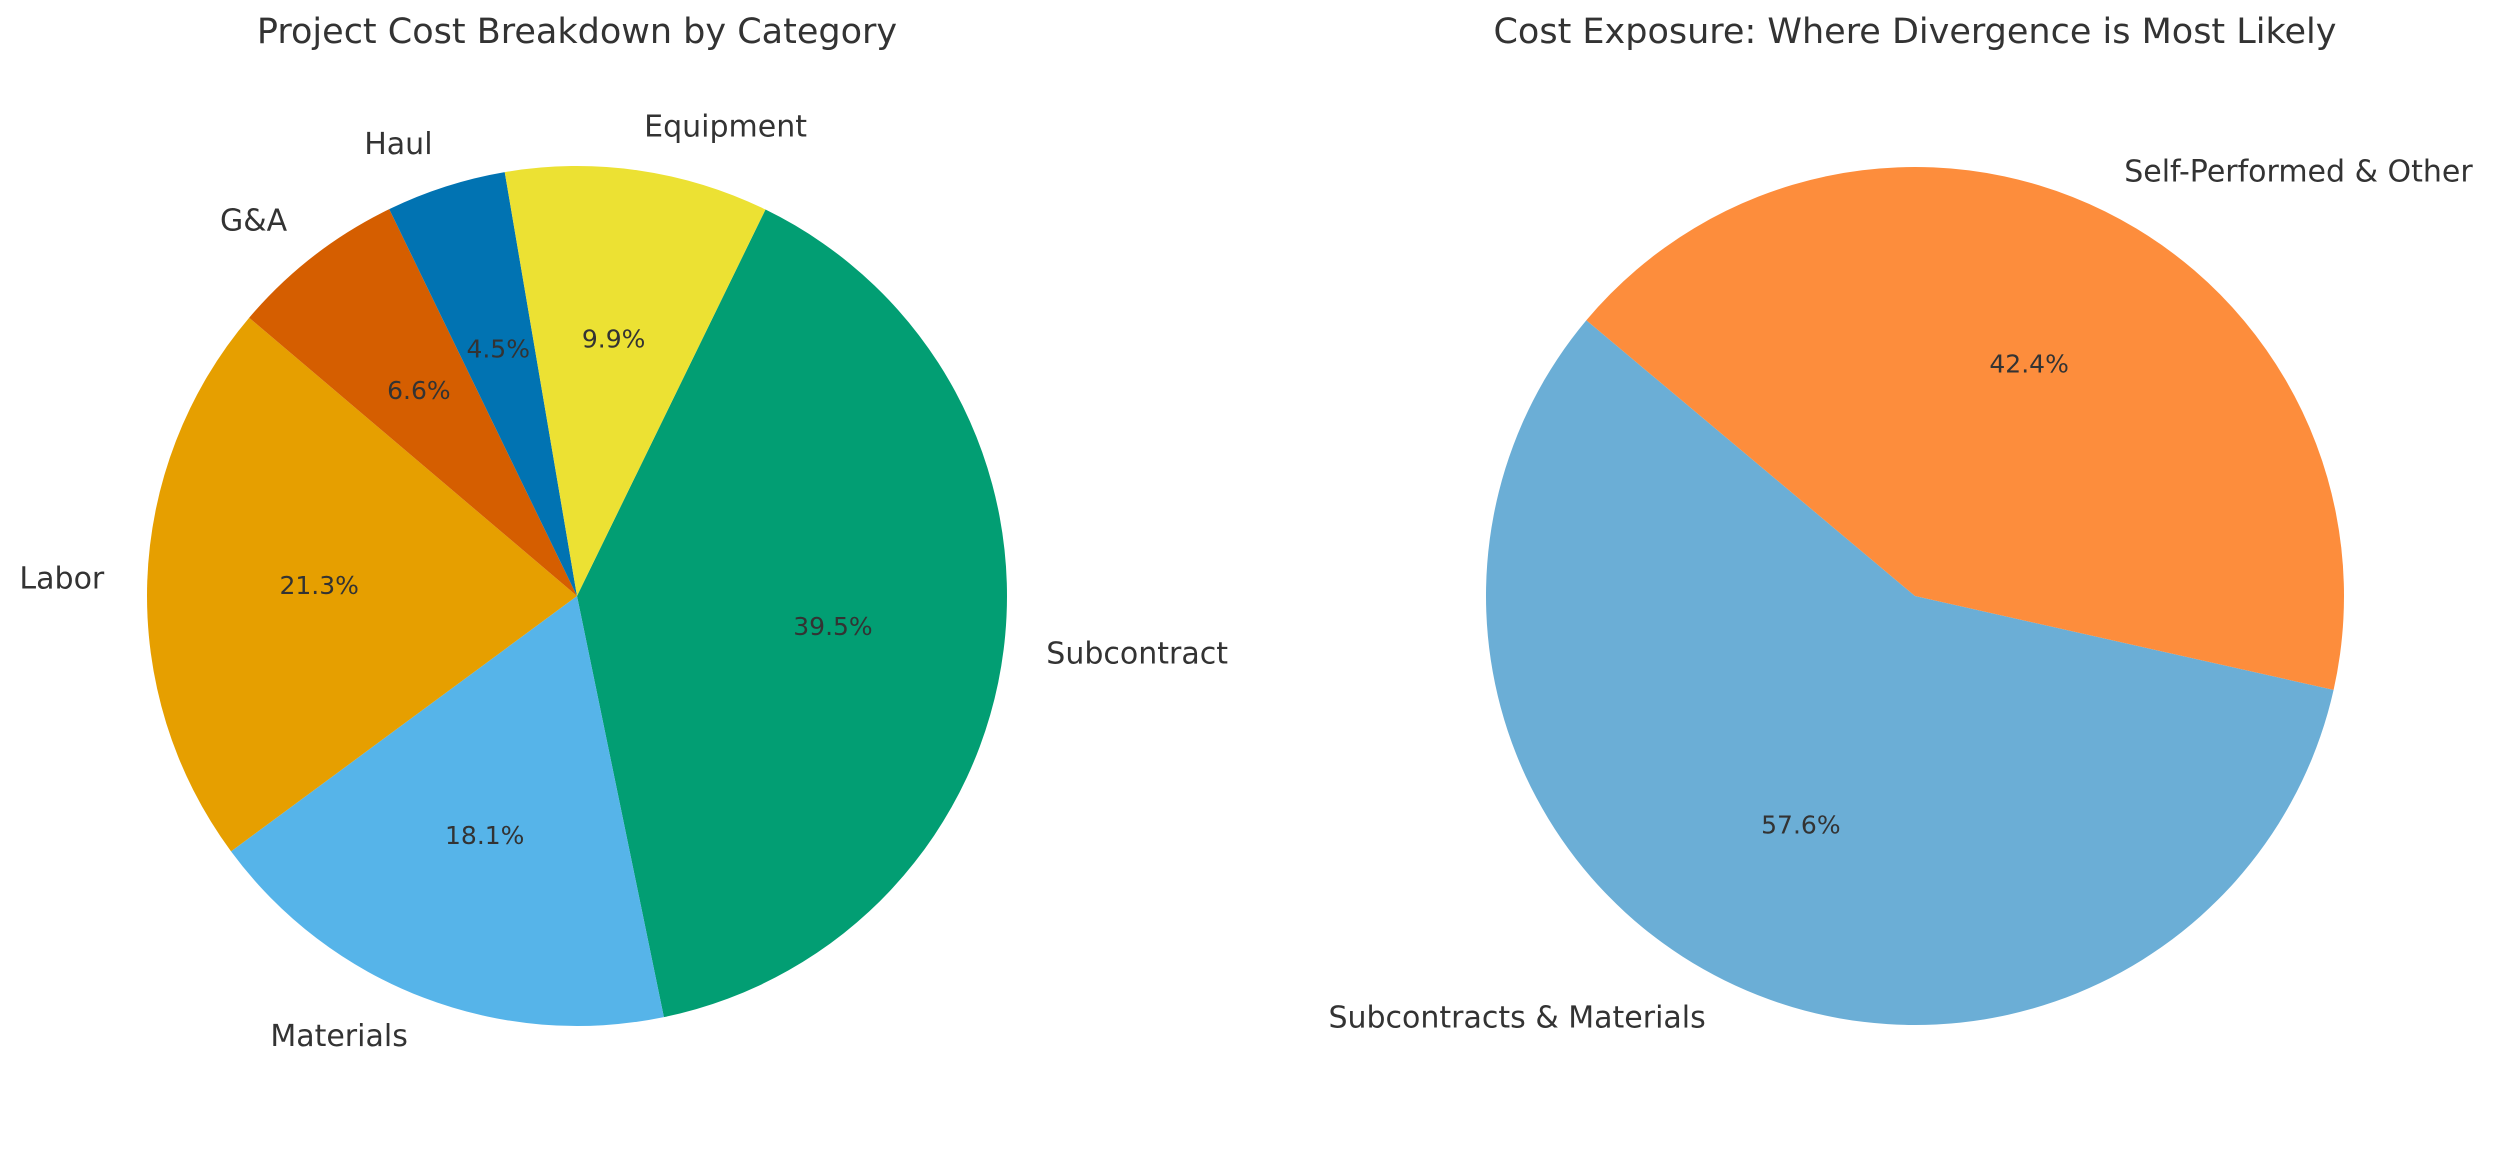 The image size is (2500, 1151). Describe the element at coordinates (498, 348) in the screenshot. I see `value-label: 4.5%` at that location.